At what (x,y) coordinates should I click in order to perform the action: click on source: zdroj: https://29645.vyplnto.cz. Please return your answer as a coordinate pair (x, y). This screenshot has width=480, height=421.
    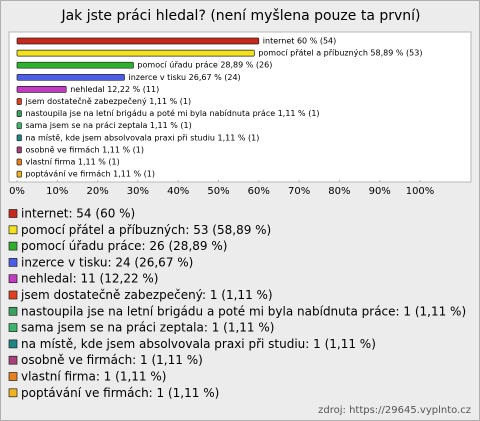
    Looking at the image, I should click on (394, 410).